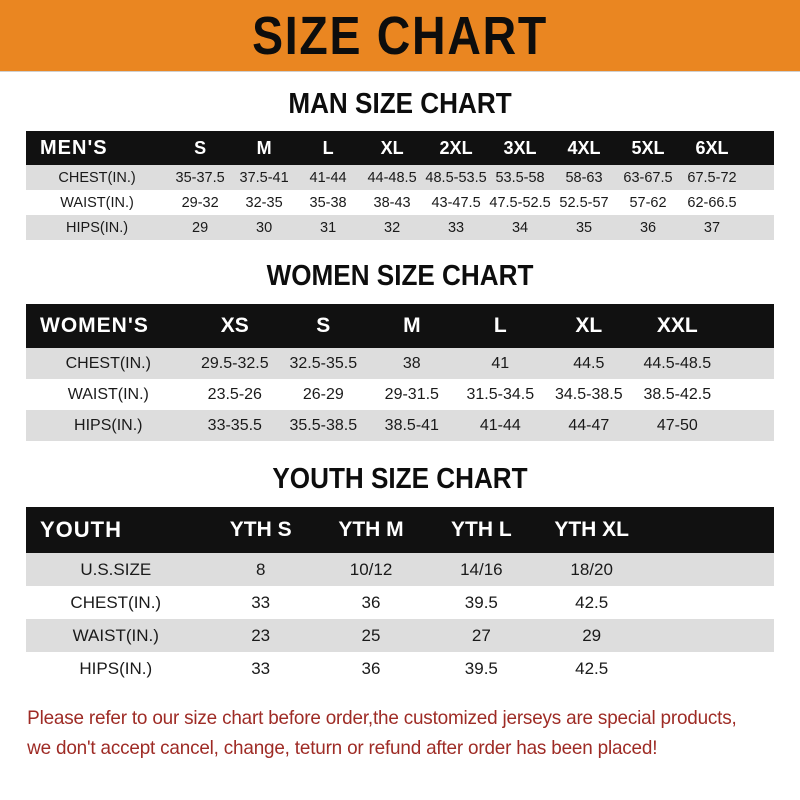  Describe the element at coordinates (108, 394) in the screenshot. I see `women-row-label: WAIST(IN.)` at that location.